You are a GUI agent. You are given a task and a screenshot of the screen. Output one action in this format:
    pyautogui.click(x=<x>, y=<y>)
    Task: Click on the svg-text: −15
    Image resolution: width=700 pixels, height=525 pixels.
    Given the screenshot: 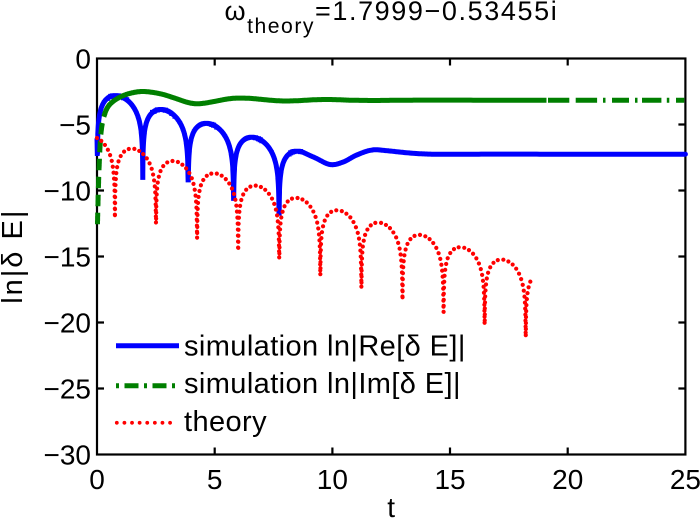 What is the action you would take?
    pyautogui.click(x=68, y=257)
    